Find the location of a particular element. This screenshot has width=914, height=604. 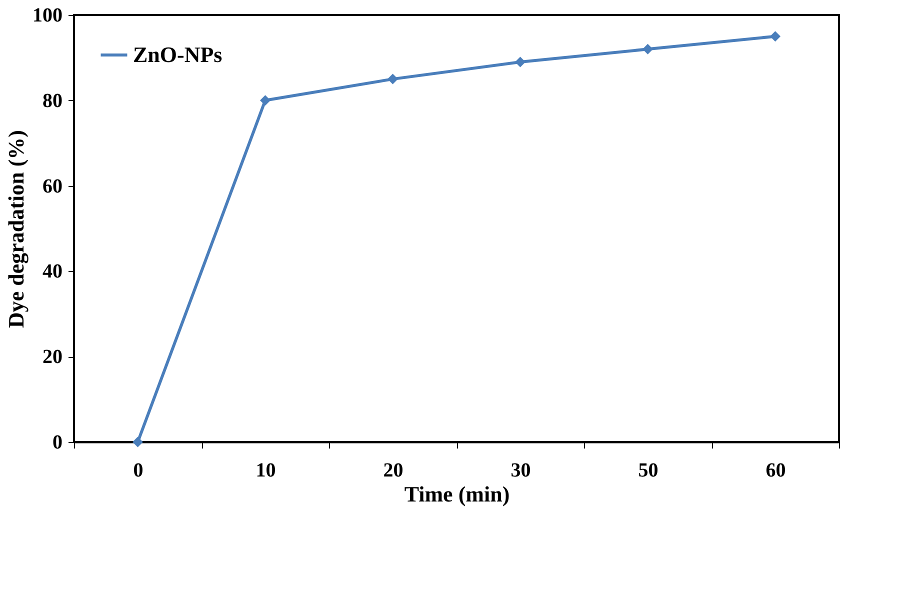

y-tick-label: 100 is located at coordinates (47, 15).